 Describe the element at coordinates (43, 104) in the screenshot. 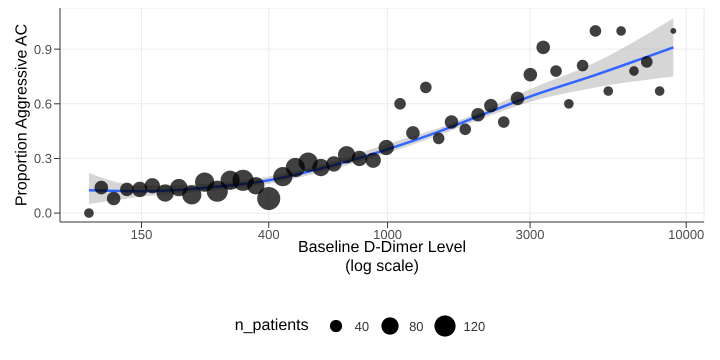

I see `y-tick-label: 0.6` at that location.